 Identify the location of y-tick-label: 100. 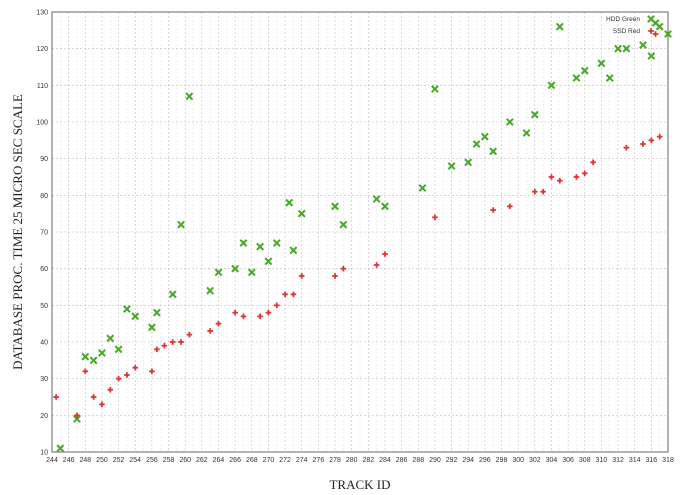
(42, 123).